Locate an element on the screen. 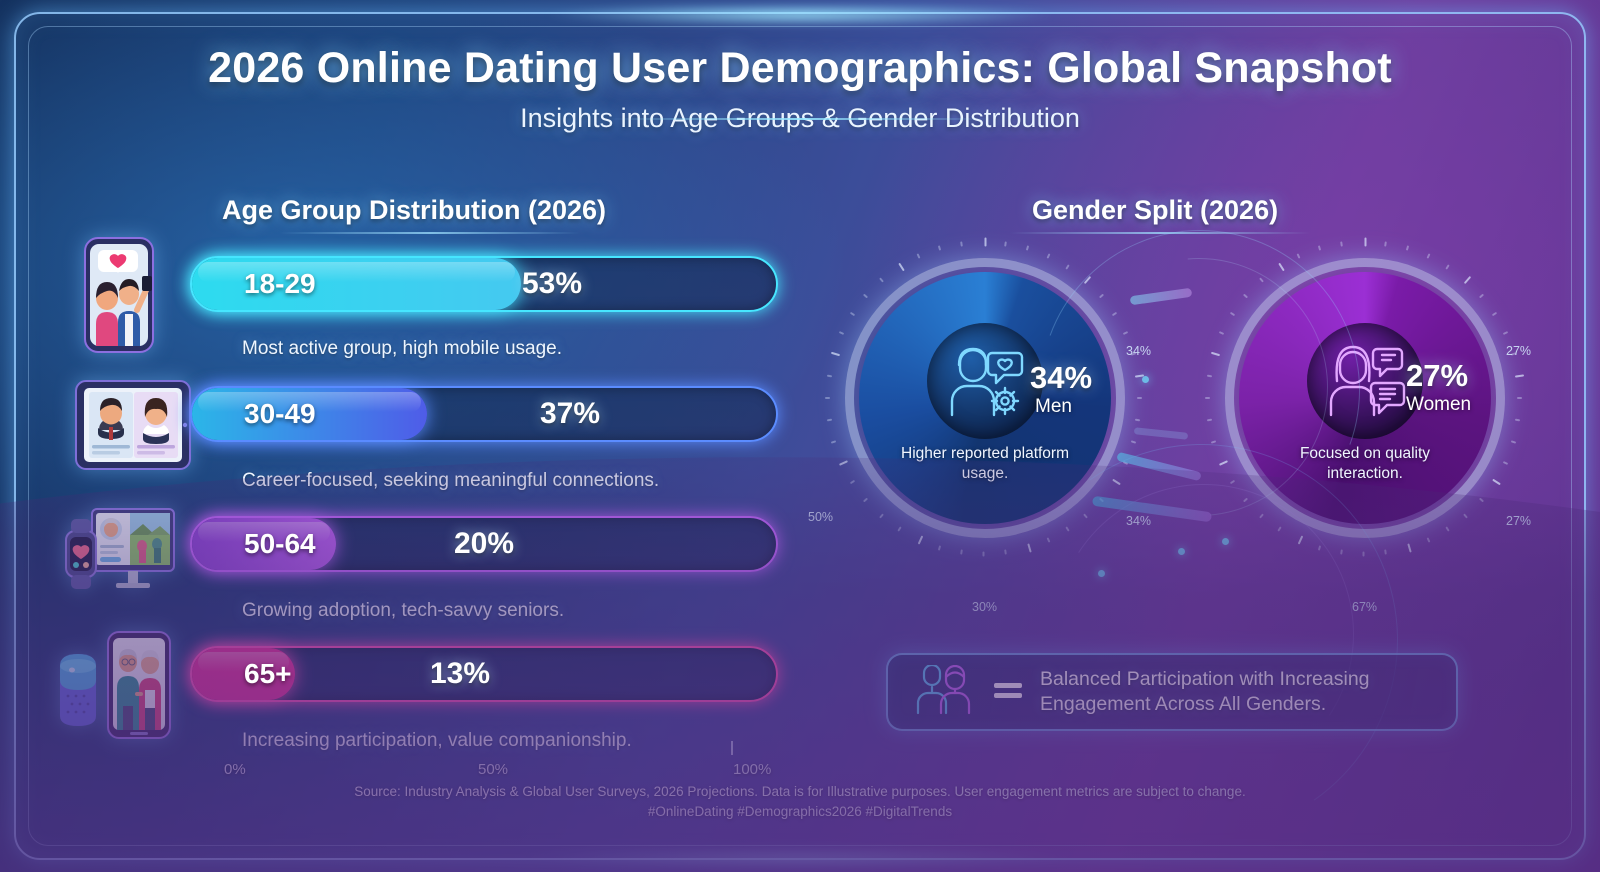 The width and height of the screenshot is (1600, 872). male-avatar-chat-gear-icon is located at coordinates (985, 381).